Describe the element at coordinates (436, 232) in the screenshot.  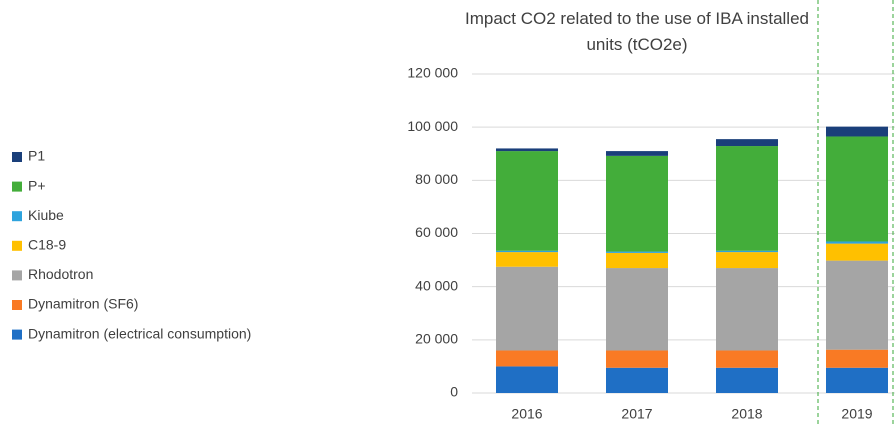
I see `y-tick-label: 60 000` at that location.